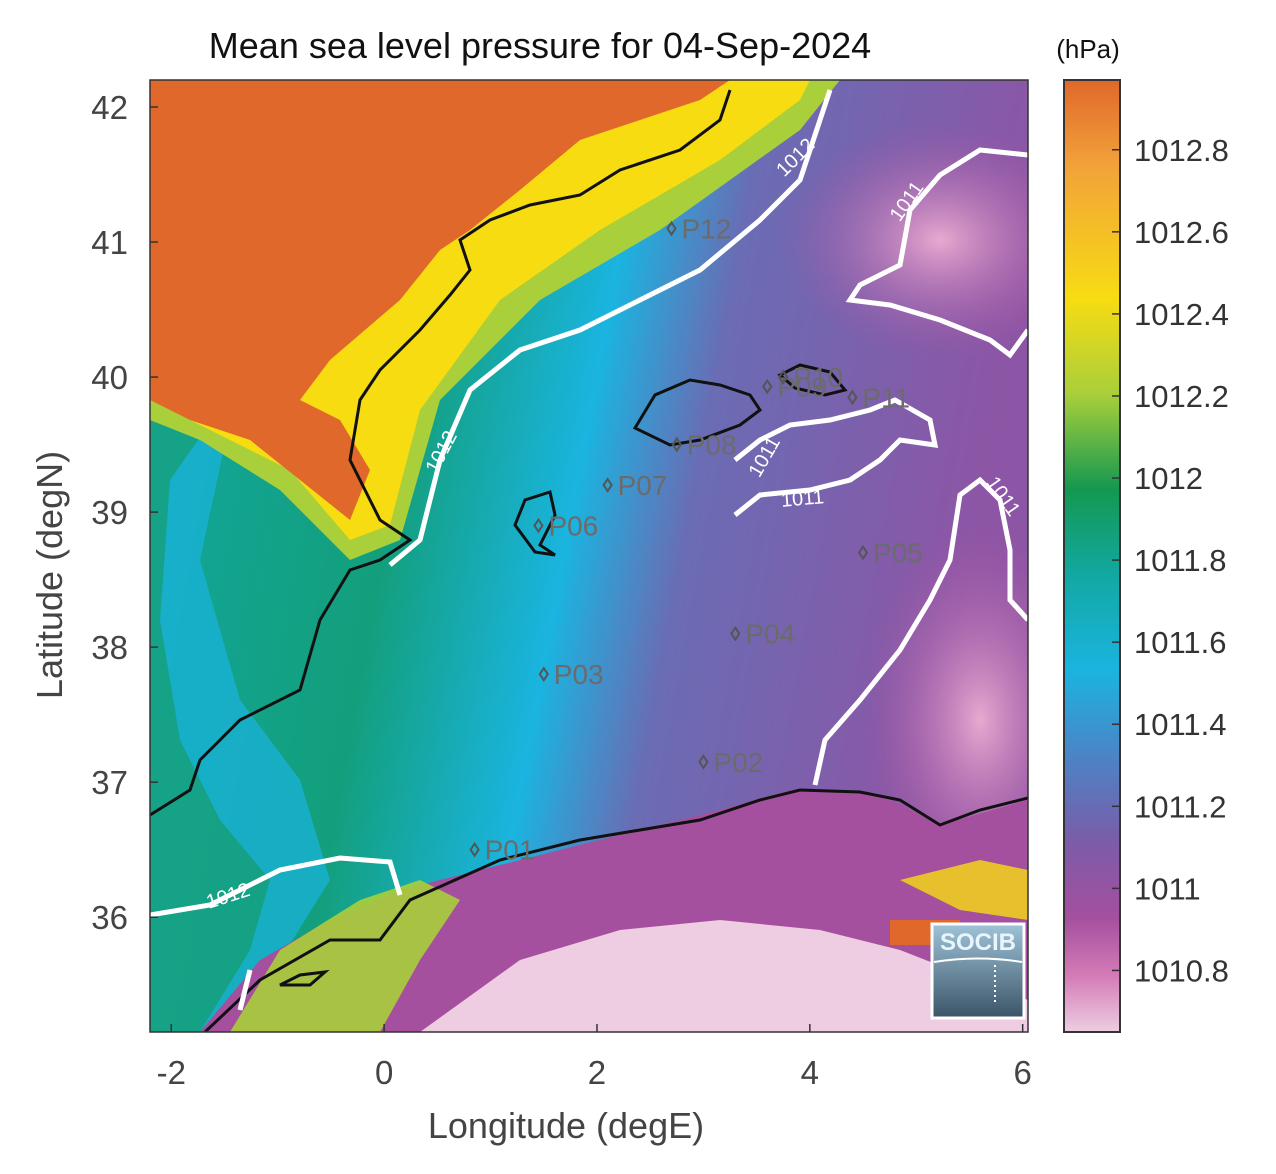  What do you see at coordinates (643, 485) in the screenshot?
I see `station-label: P07` at bounding box center [643, 485].